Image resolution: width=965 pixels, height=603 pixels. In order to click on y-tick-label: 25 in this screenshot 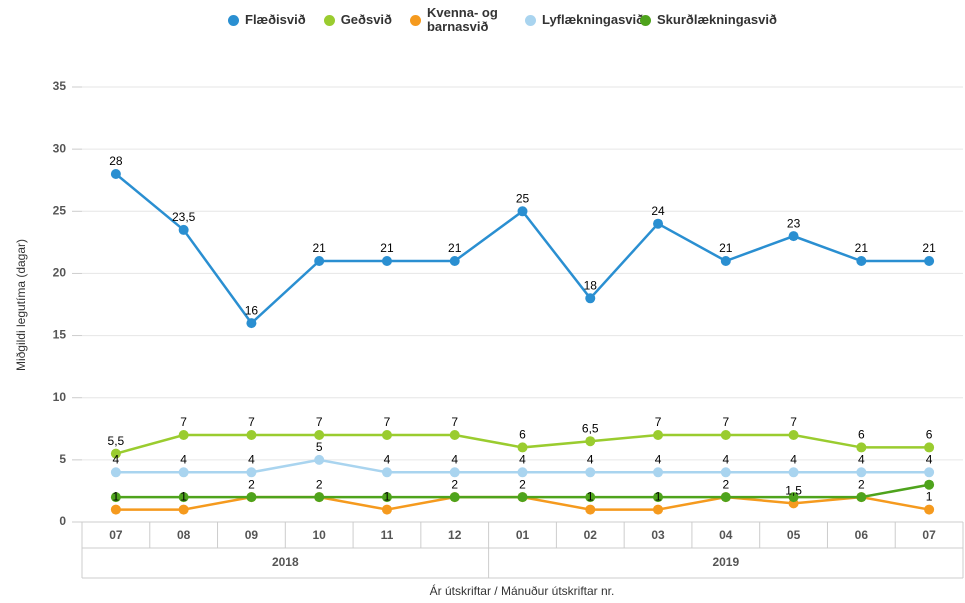, I will do `click(60, 210)`.